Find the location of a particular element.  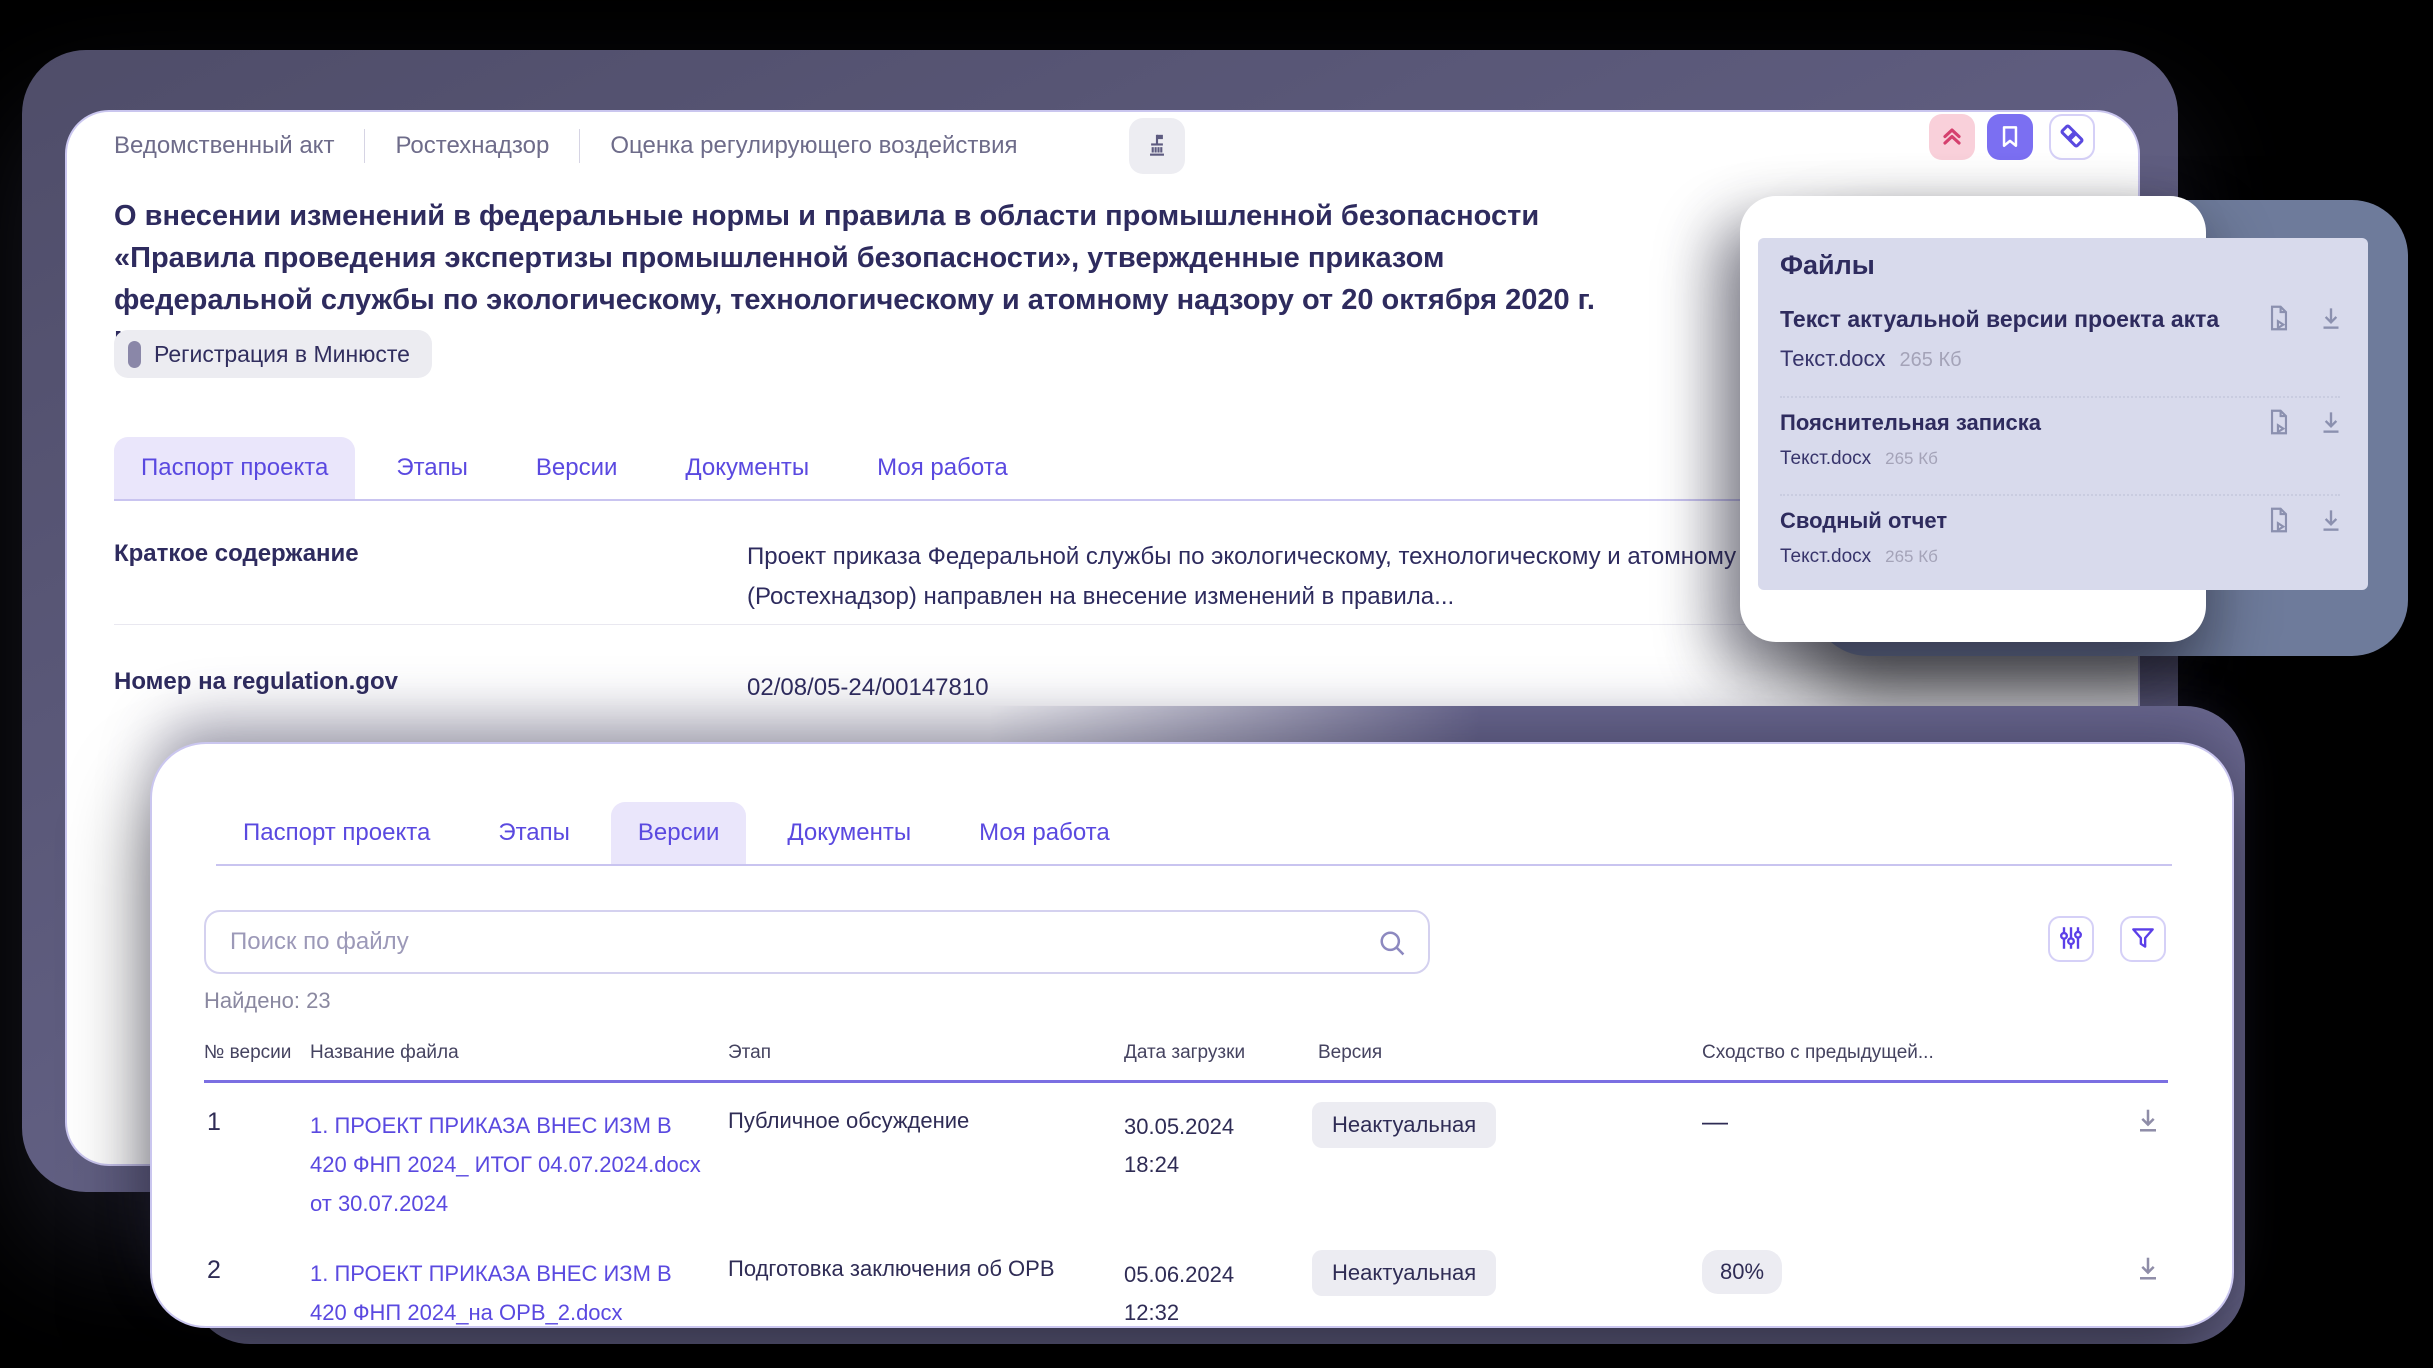

breadcrumb-item: Ведомственный акт is located at coordinates (224, 145).